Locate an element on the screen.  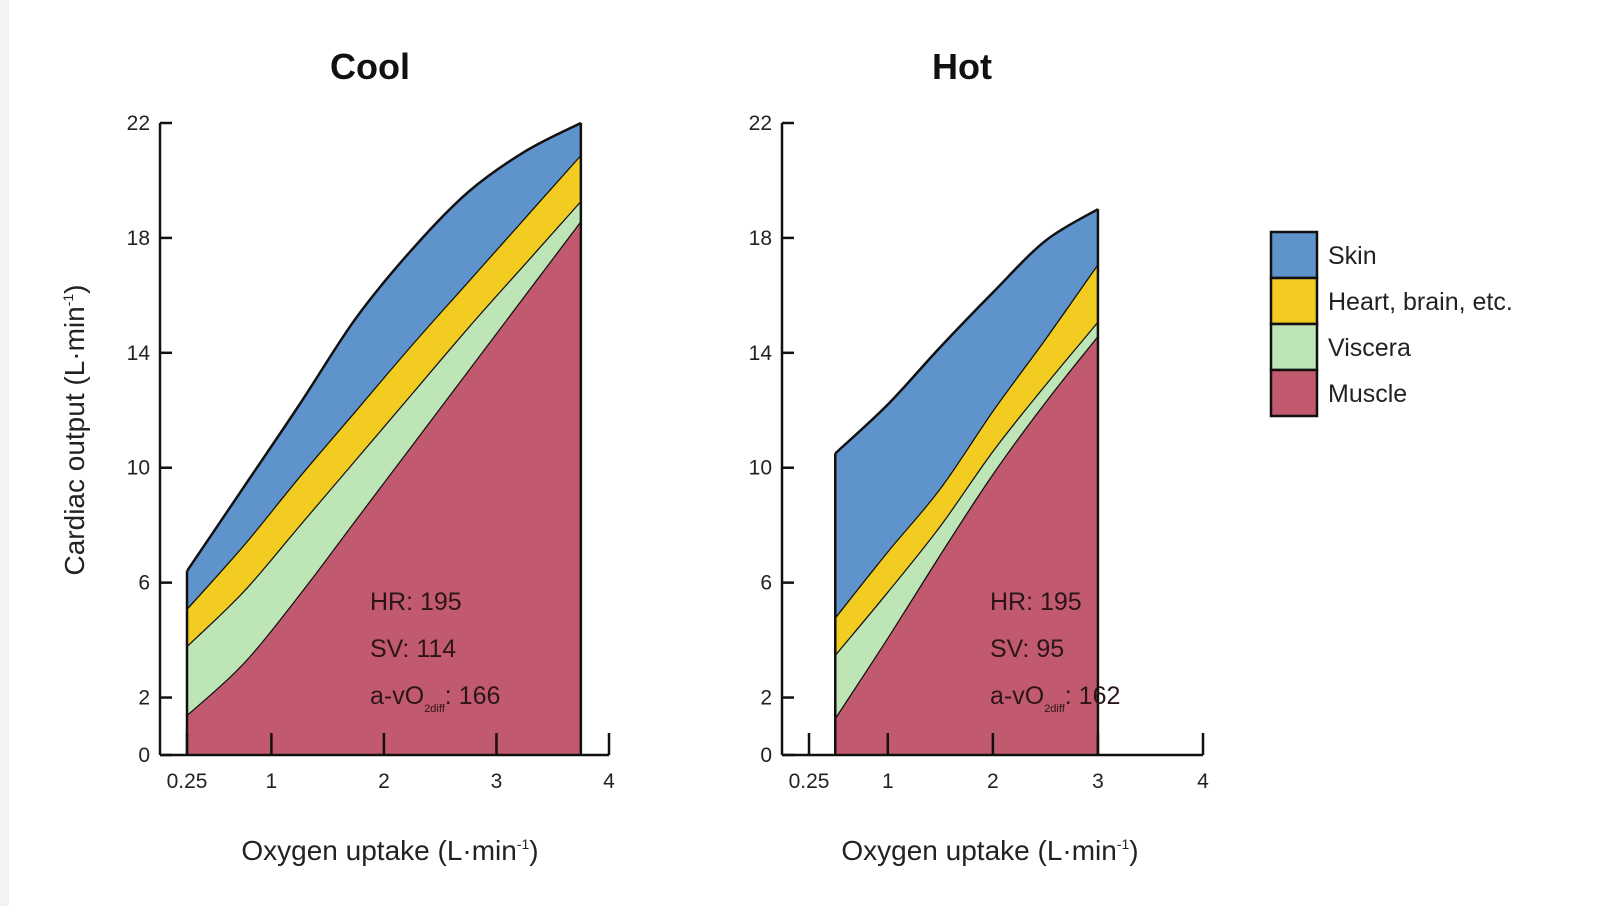
legend-label-heart-brain-etc: Heart, brain, etc. is located at coordinates (1420, 302).